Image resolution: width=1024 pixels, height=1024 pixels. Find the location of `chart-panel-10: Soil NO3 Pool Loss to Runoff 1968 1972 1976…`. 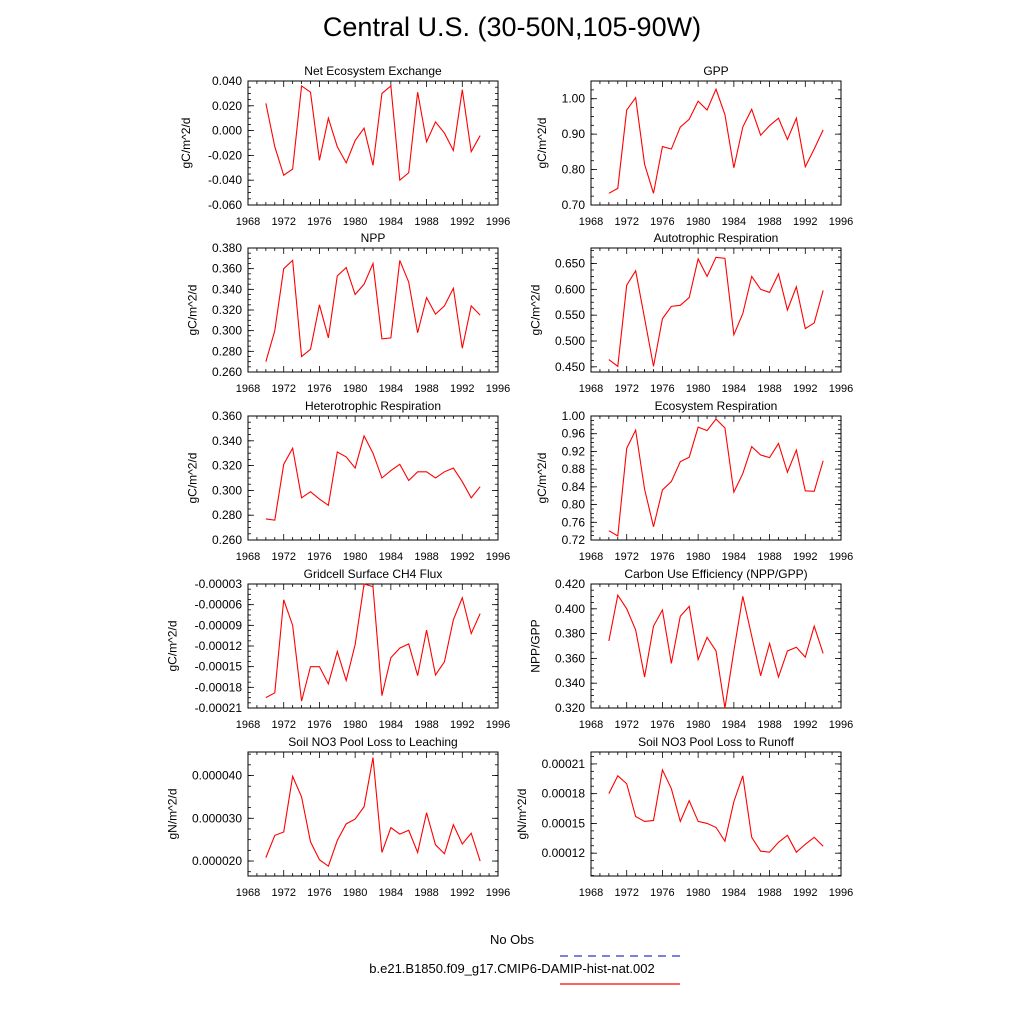

chart-panel-10: Soil NO3 Pool Loss to Runoff 1968 1972 1976… is located at coordinates (684, 817).